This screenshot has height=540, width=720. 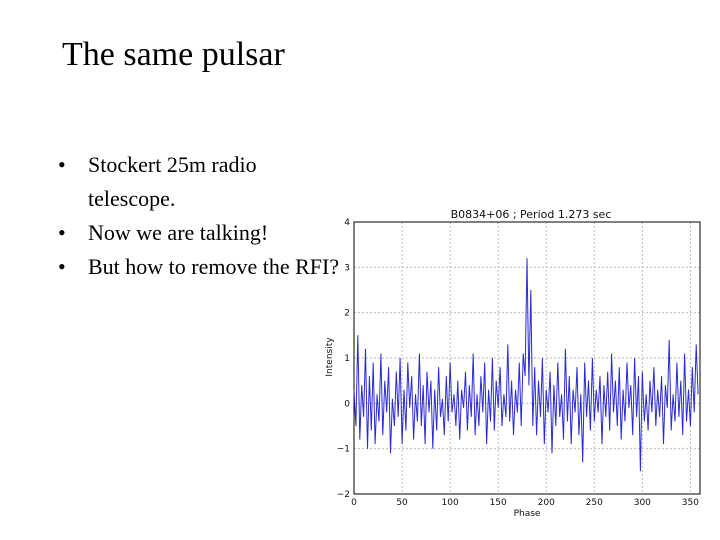 I want to click on bullet-item: • Stockert 25m radio telescope., so click(x=203, y=182).